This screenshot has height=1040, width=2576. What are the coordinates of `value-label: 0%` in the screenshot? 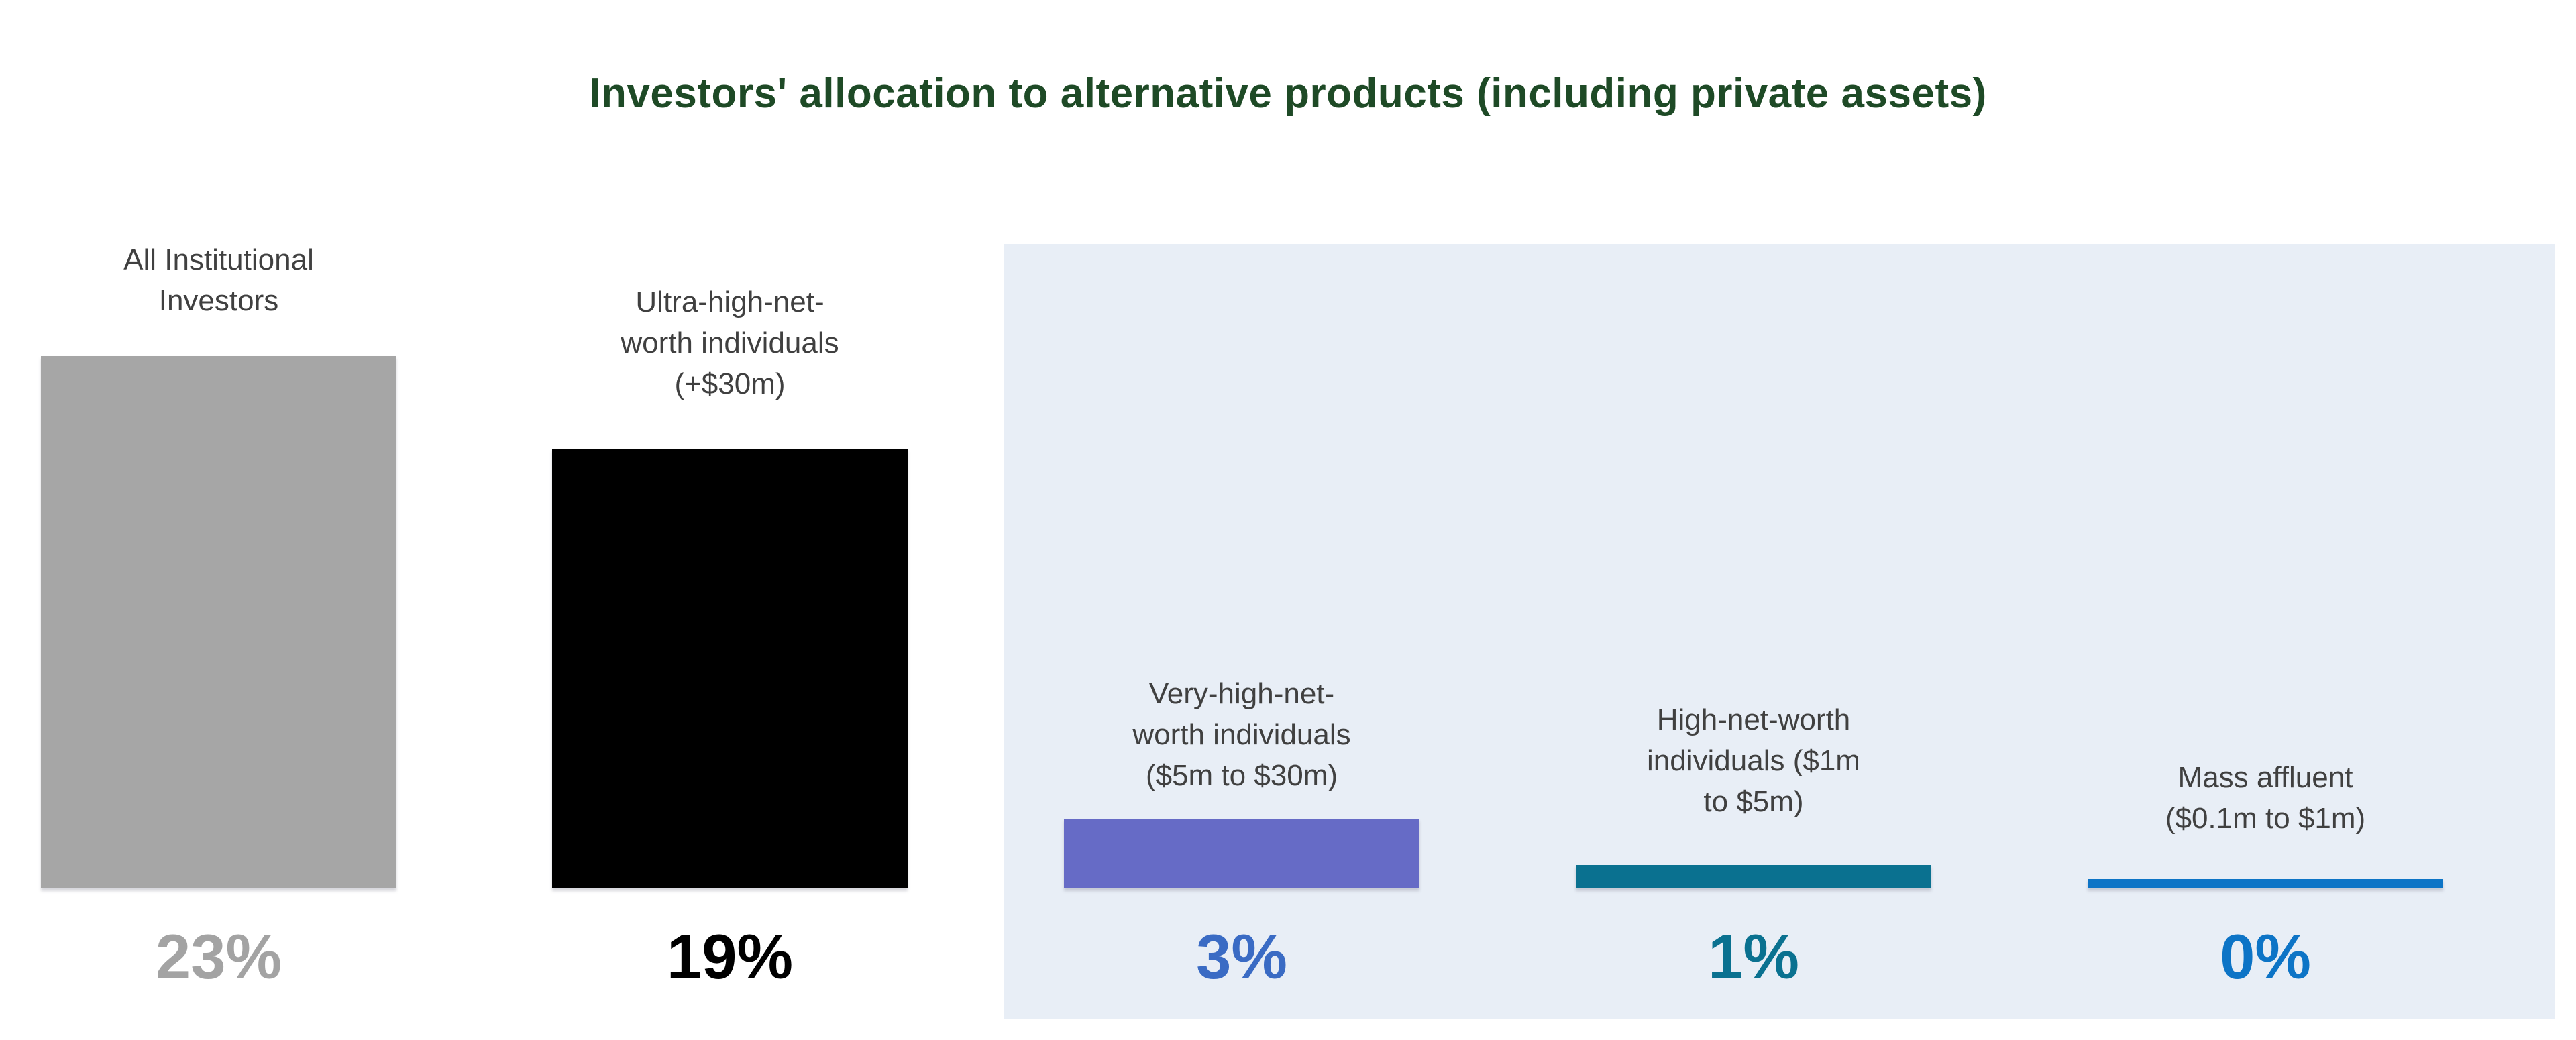 It's located at (2265, 956).